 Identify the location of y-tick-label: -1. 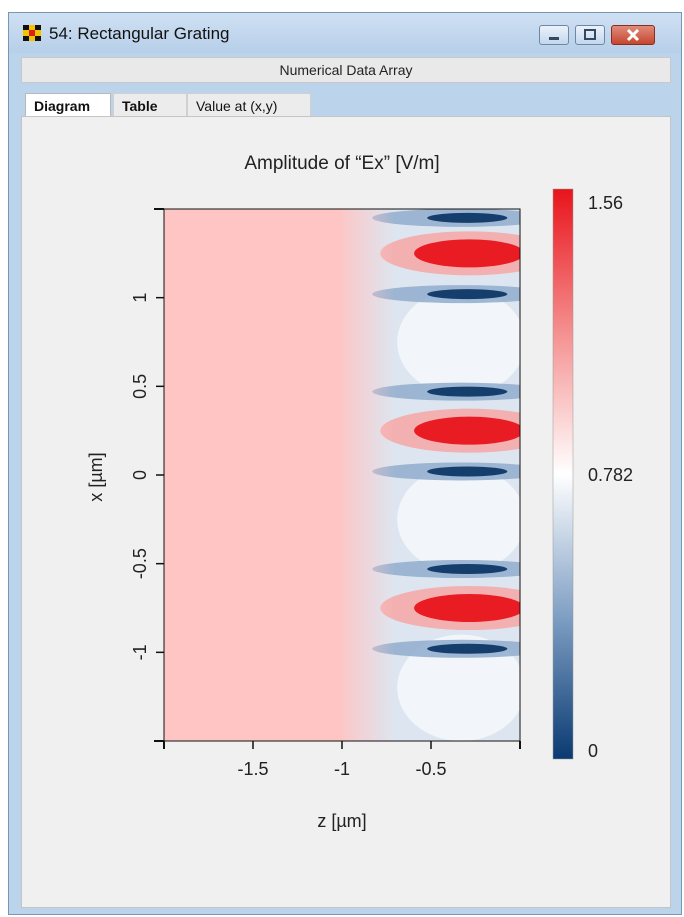
(140, 652).